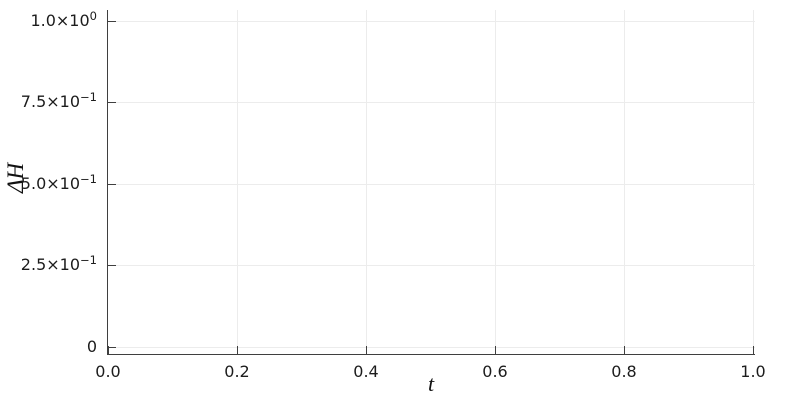  Describe the element at coordinates (431, 383) in the screenshot. I see `x-axis-label: t` at that location.